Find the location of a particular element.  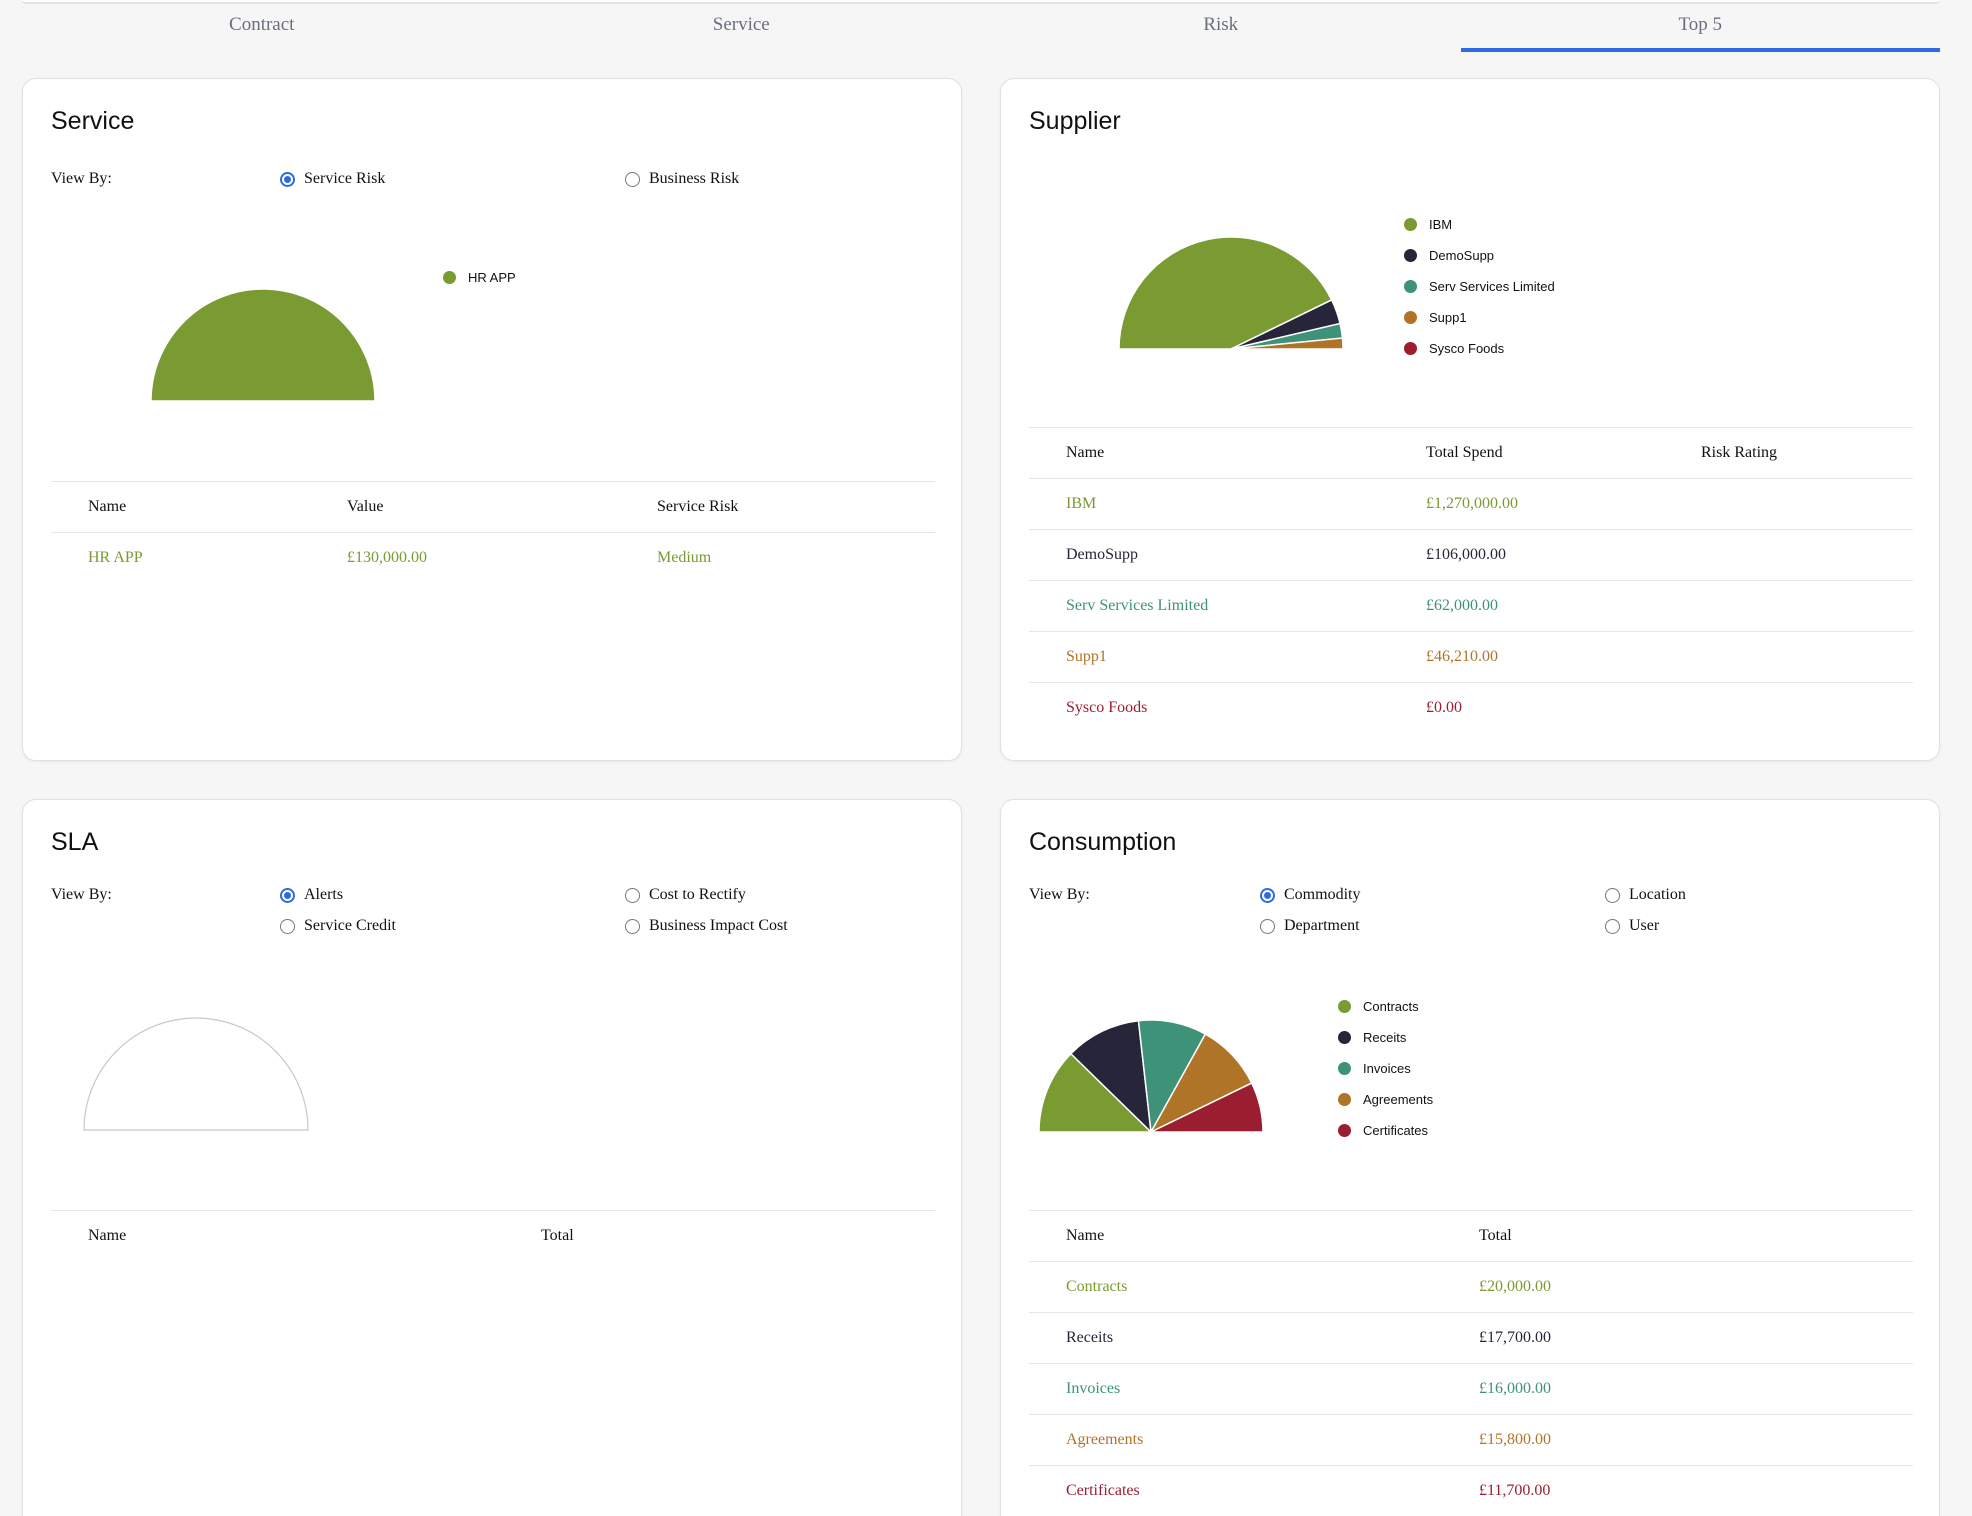

row-total: £11,700.00 is located at coordinates (1696, 1491).